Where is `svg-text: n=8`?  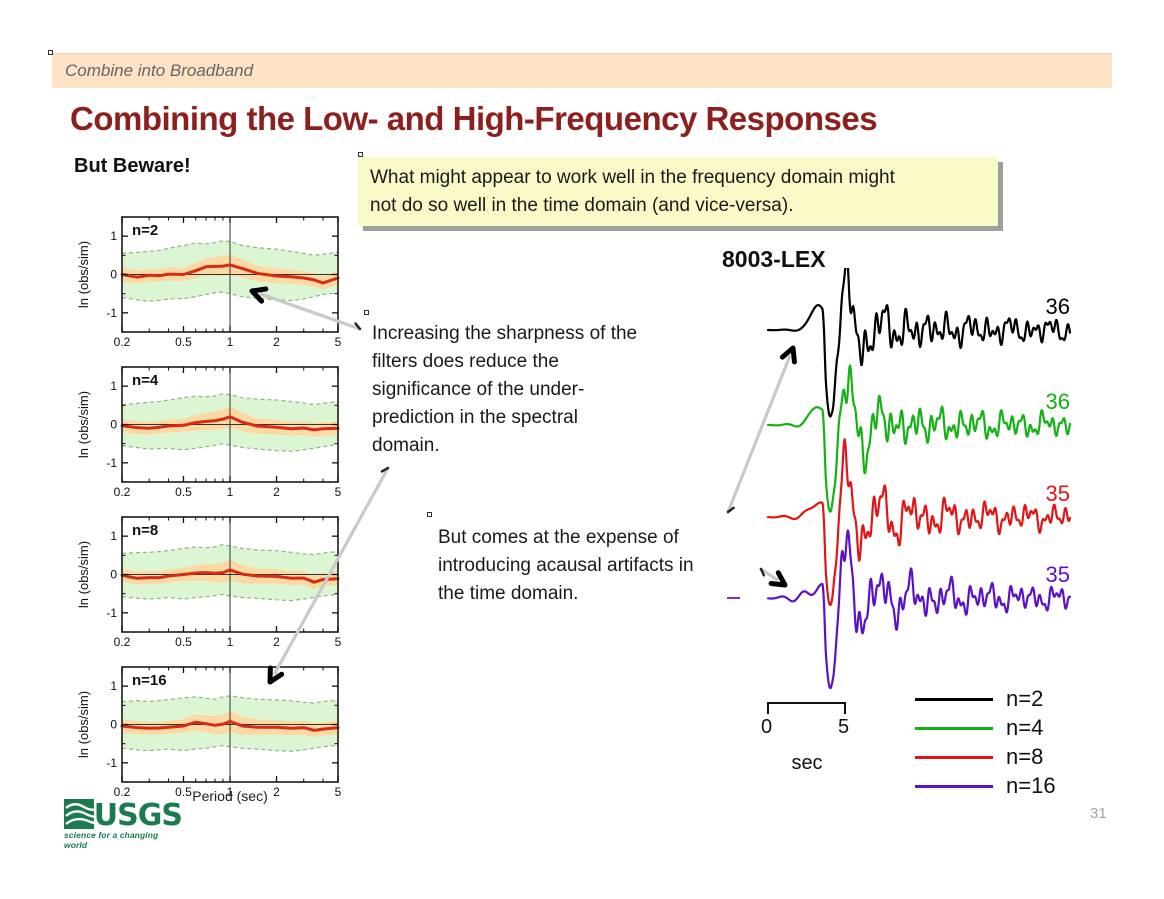 svg-text: n=8 is located at coordinates (145, 530).